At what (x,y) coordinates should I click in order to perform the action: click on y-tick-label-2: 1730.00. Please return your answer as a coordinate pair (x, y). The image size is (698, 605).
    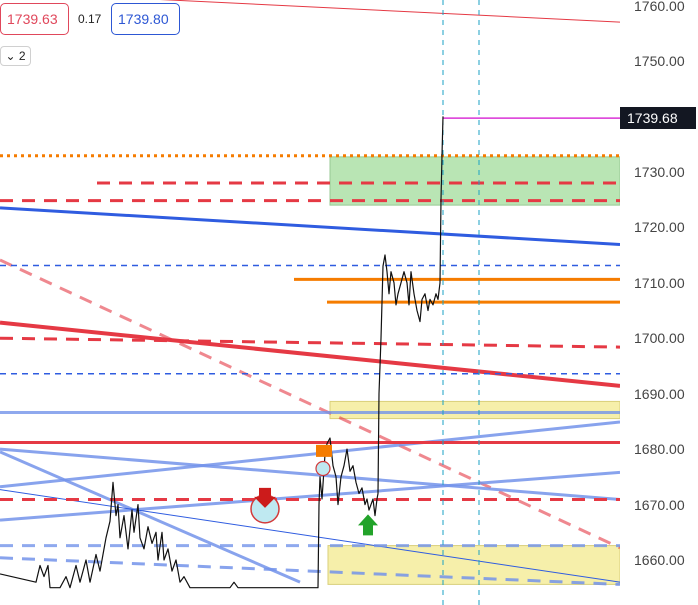
    Looking at the image, I should click on (659, 171).